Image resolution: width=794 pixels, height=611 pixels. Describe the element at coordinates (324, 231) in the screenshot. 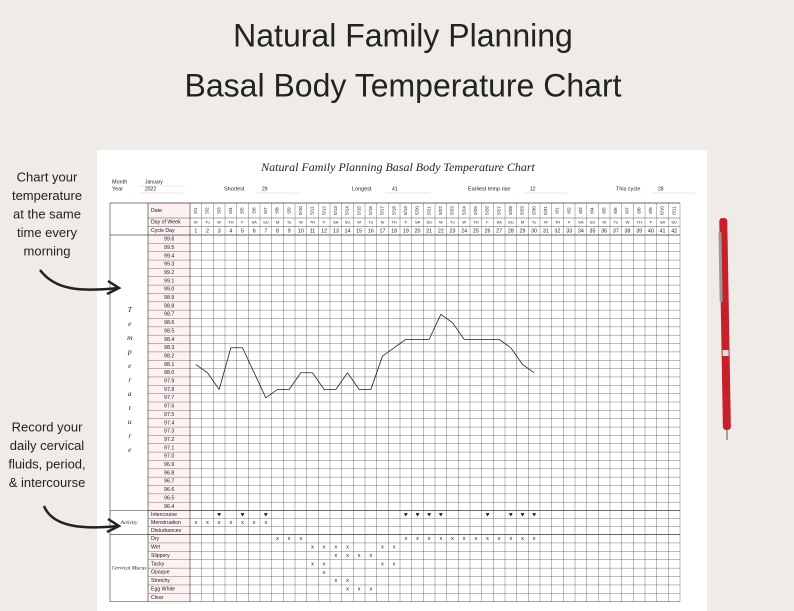

I see `cycle-day: 12` at that location.